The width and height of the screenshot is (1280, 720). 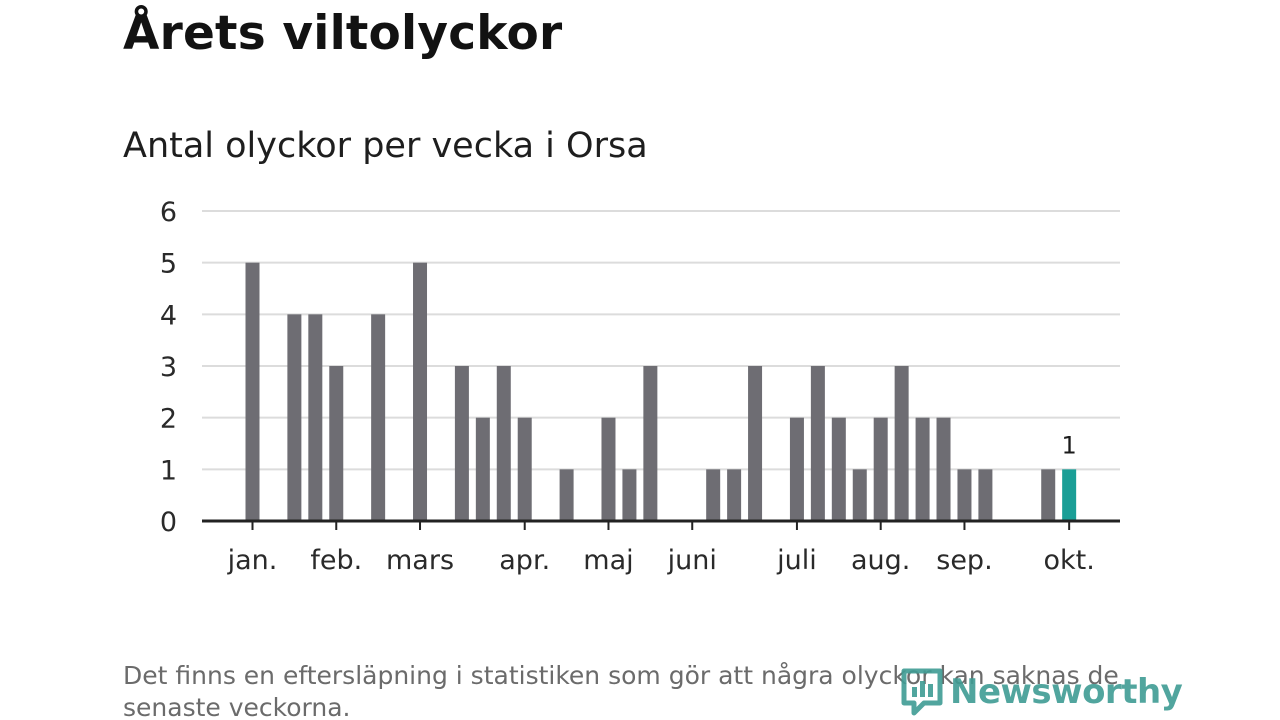 I want to click on chart-subtitle: Antal olyckor per vecka i Orsa, so click(x=385, y=146).